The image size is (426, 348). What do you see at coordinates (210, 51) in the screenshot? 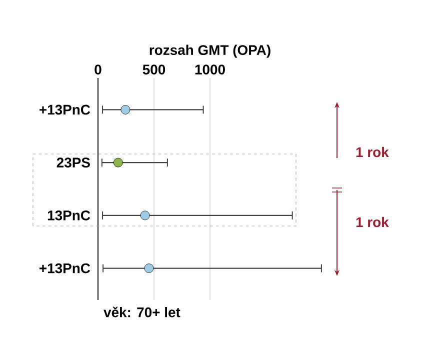
I see `x-axis-title: rozsah GMT (OPA)` at bounding box center [210, 51].